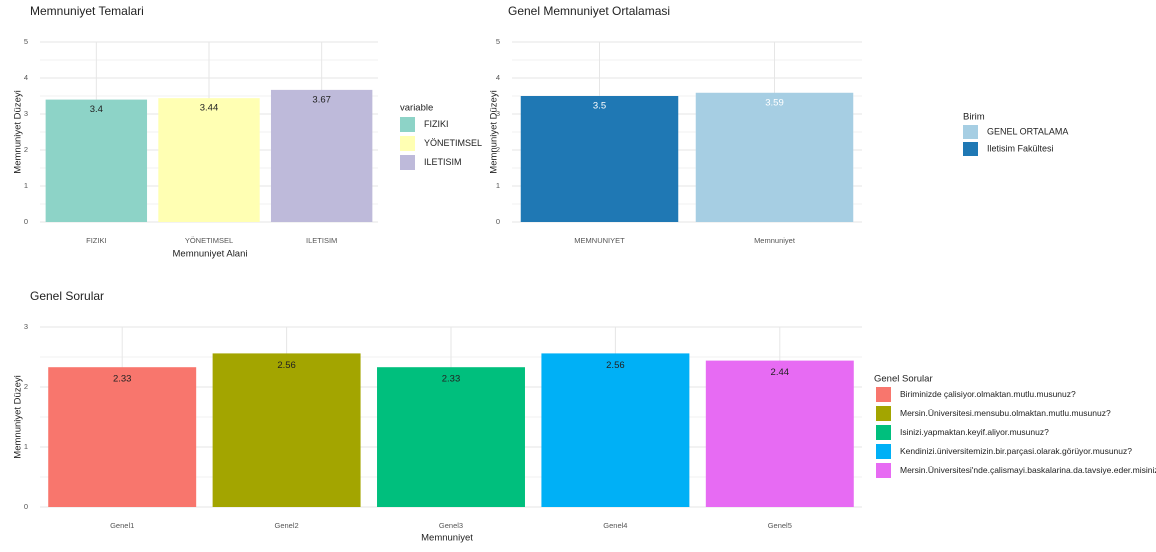  I want to click on bar-genel5, so click(779, 433).